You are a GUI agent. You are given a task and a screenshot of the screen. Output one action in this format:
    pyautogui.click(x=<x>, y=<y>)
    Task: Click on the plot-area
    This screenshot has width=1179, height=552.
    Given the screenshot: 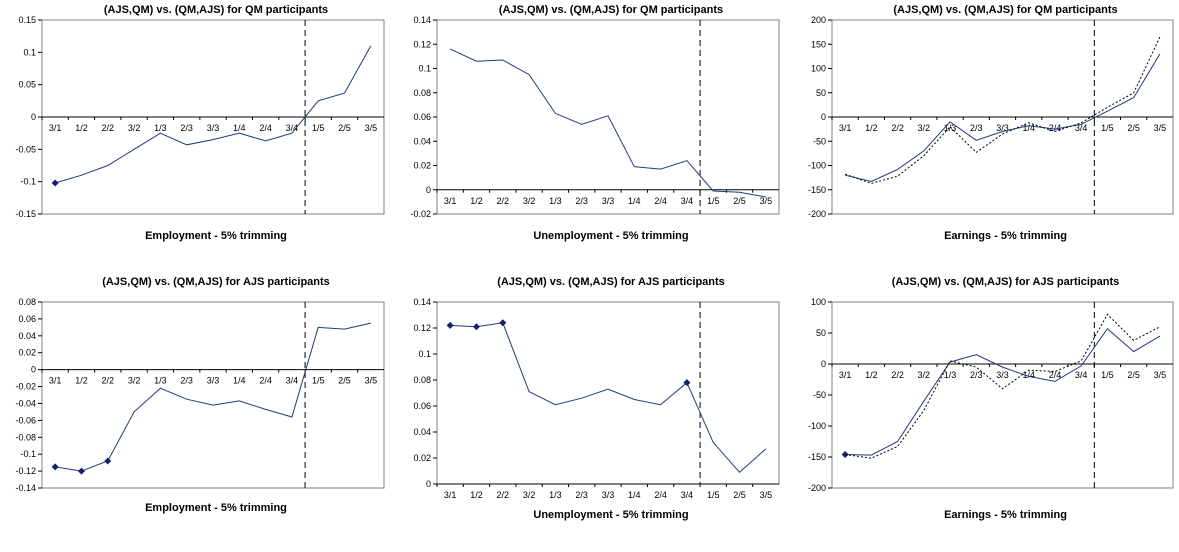 What is the action you would take?
    pyautogui.click(x=213, y=395)
    